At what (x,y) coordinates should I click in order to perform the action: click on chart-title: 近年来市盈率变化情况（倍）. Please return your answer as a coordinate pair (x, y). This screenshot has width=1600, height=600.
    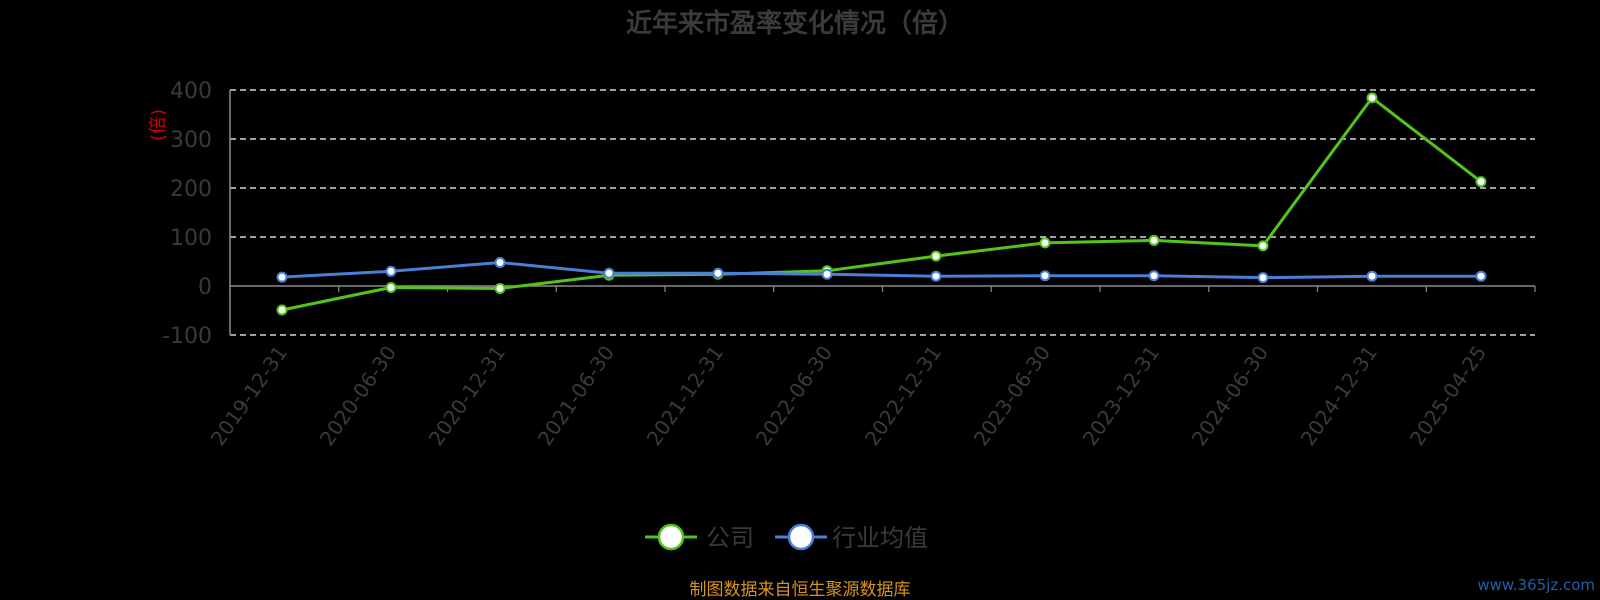
    Looking at the image, I should click on (795, 23).